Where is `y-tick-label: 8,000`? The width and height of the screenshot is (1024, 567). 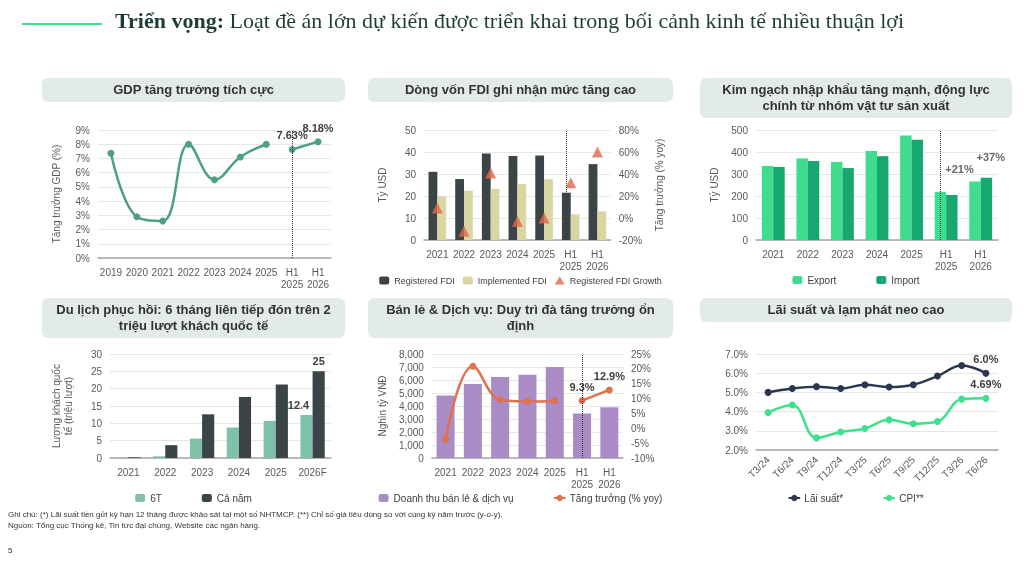 y-tick-label: 8,000 is located at coordinates (411, 354).